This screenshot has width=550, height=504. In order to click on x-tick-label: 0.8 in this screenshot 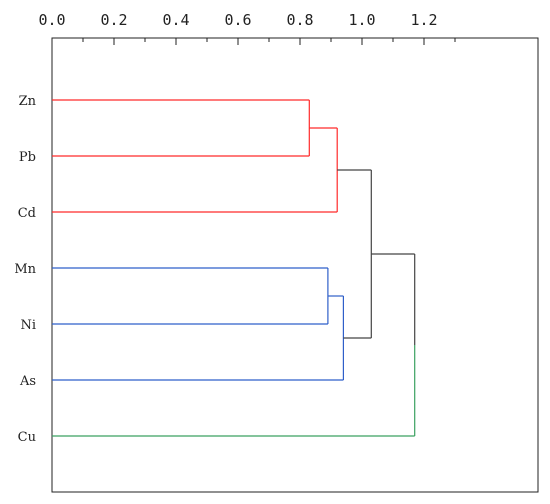, I will do `click(299, 20)`.